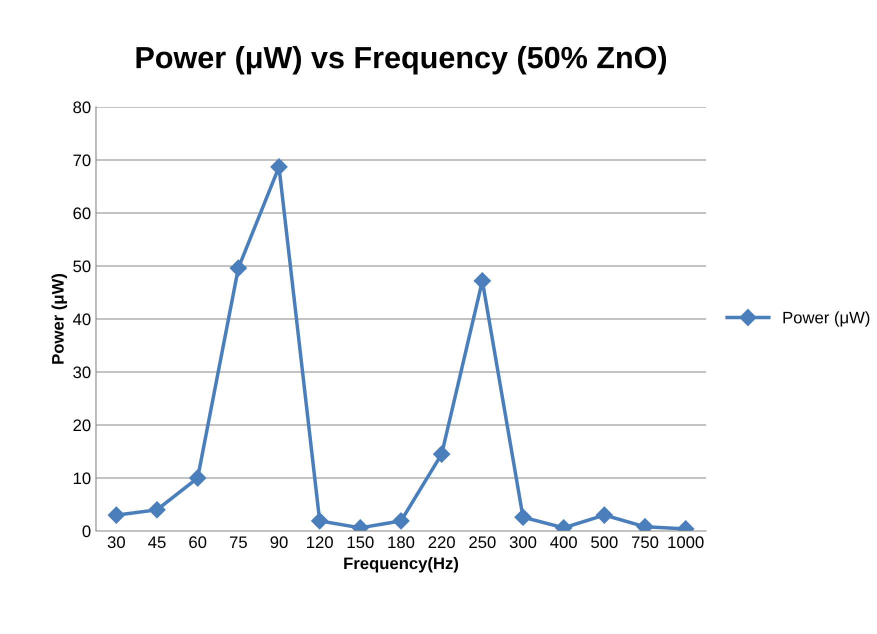 Image resolution: width=877 pixels, height=634 pixels. I want to click on y-tick-label: 10, so click(82, 478).